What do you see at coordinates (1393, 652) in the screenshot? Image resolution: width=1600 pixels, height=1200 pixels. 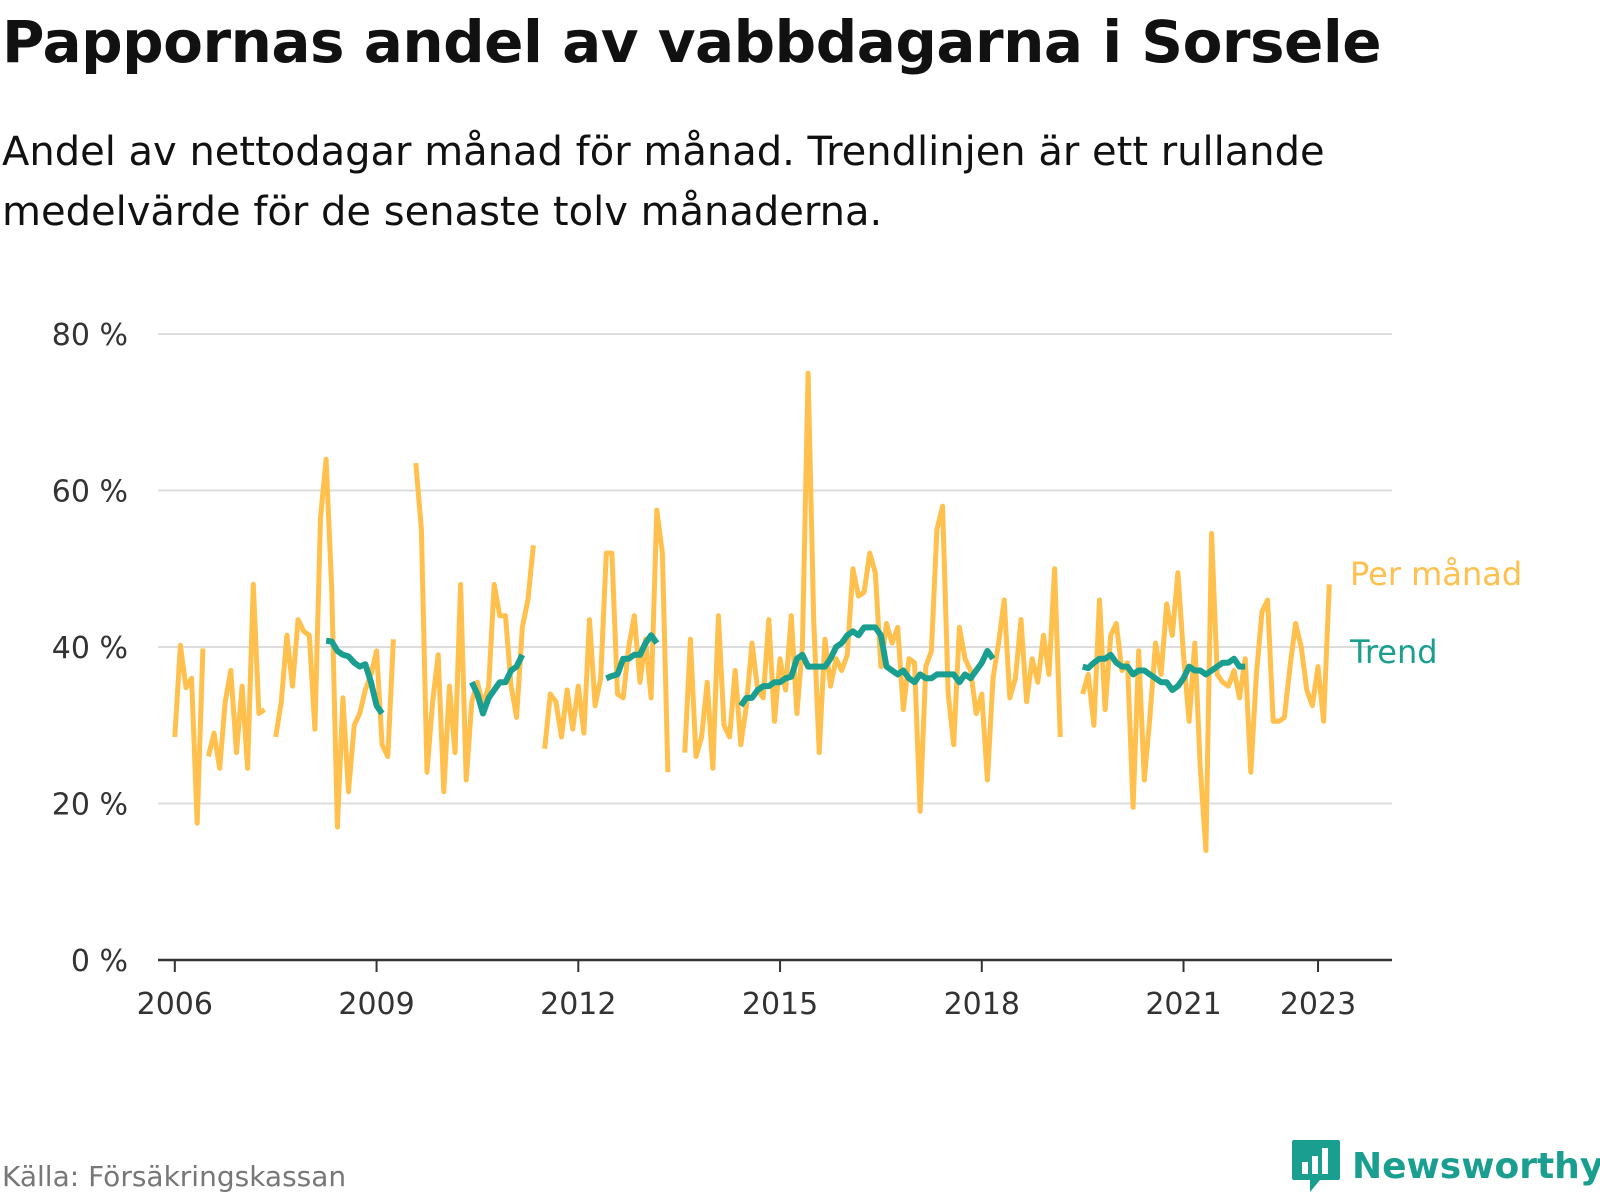 I see `legend-label-trend: Trend` at bounding box center [1393, 652].